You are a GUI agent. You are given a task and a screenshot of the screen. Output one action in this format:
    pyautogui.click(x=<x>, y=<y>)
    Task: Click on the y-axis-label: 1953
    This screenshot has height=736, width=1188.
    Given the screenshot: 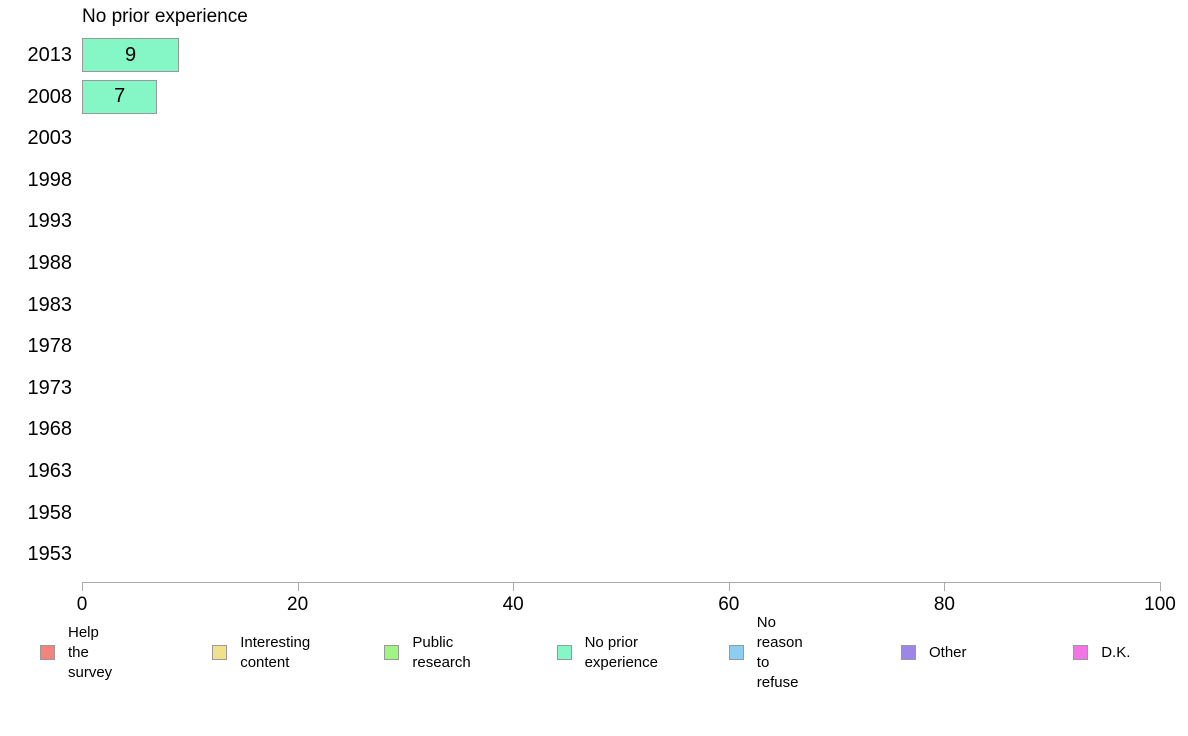 What is the action you would take?
    pyautogui.click(x=50, y=554)
    